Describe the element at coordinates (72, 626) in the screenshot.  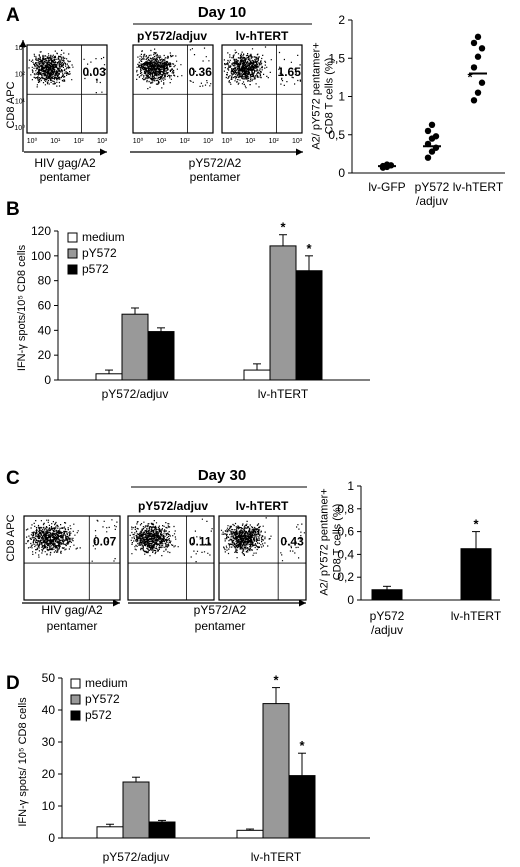
I see `flow-c-xlabel-left-2: pentamer` at that location.